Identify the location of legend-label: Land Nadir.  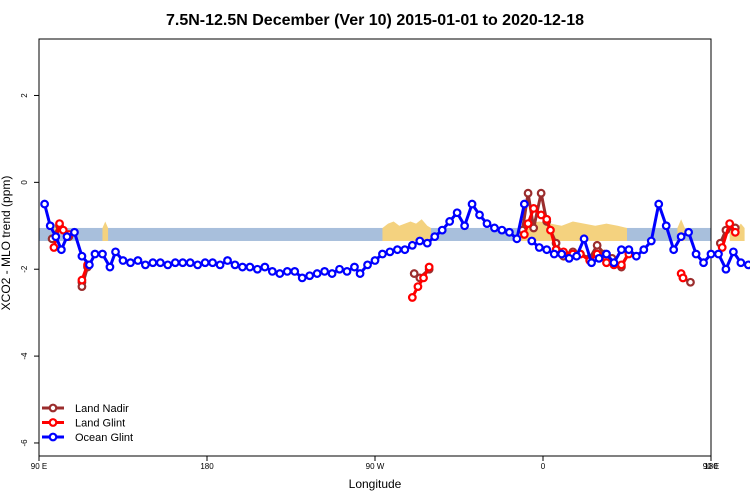
(102, 409).